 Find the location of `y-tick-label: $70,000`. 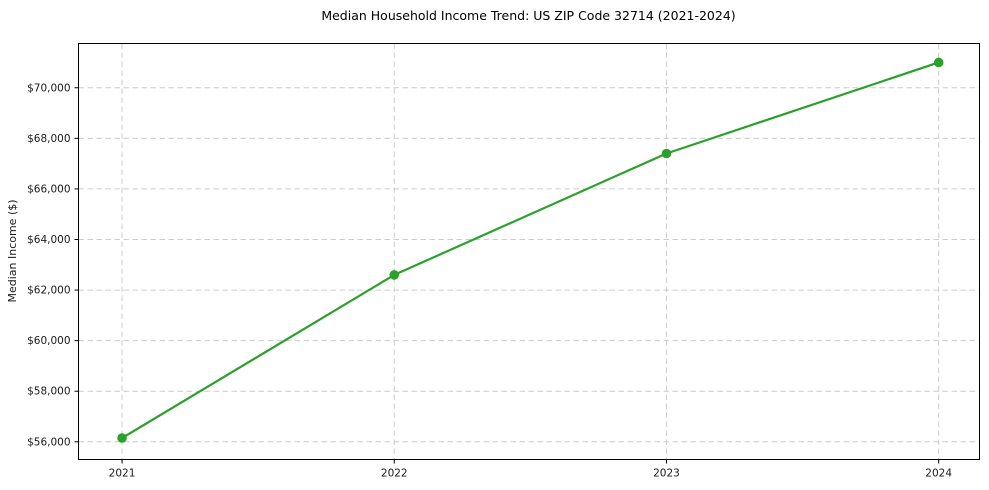

y-tick-label: $70,000 is located at coordinates (48, 88).